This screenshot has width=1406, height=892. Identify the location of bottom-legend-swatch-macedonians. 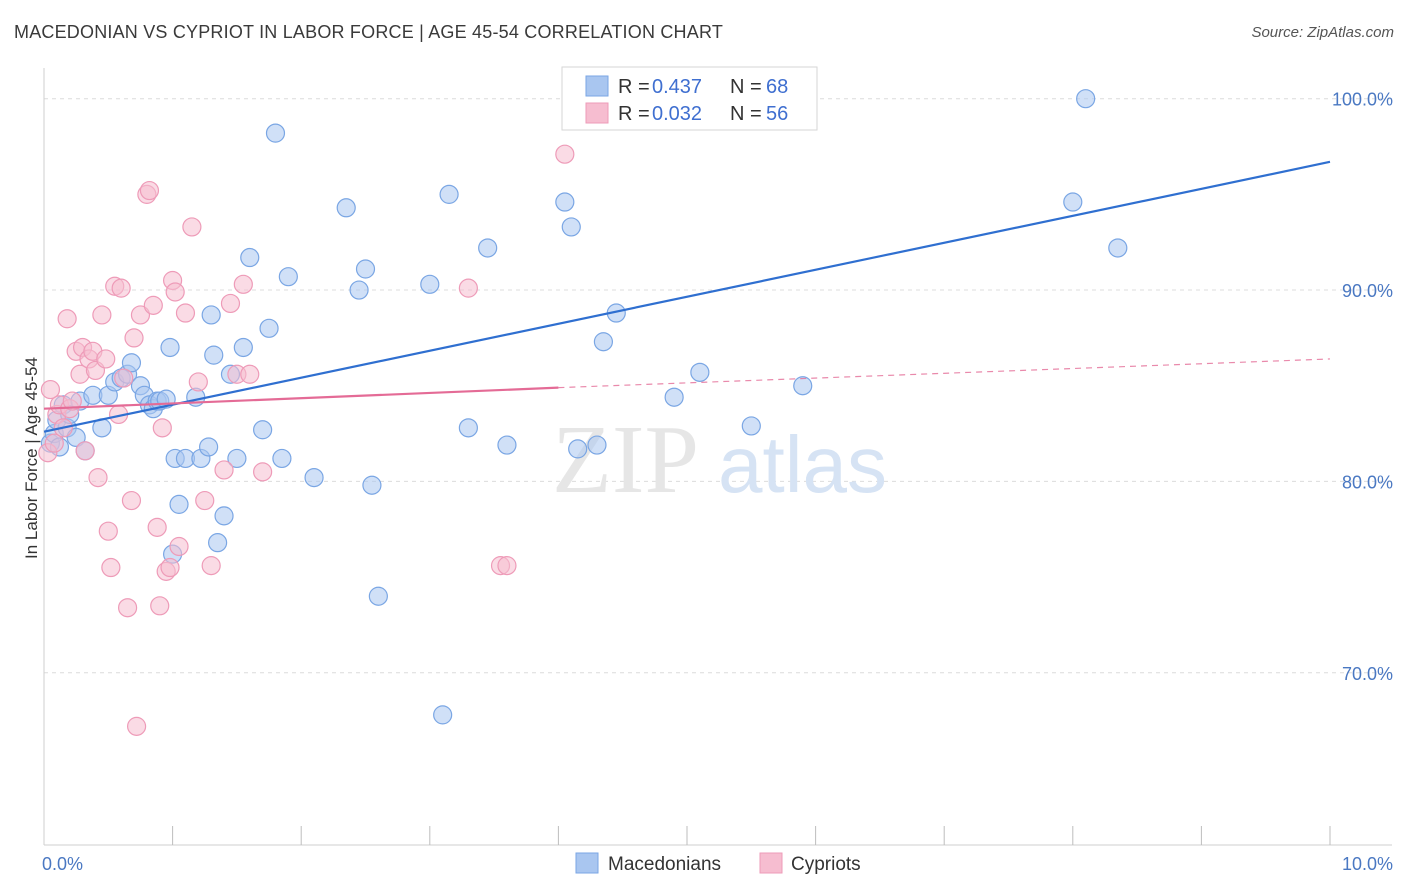
(587, 863).